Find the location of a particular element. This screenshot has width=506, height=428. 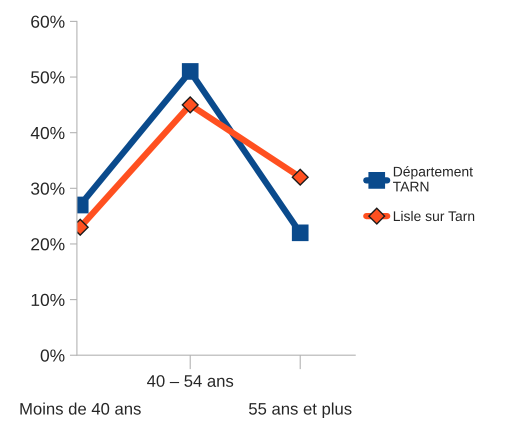

y-tick-label: 50% is located at coordinates (47, 77).